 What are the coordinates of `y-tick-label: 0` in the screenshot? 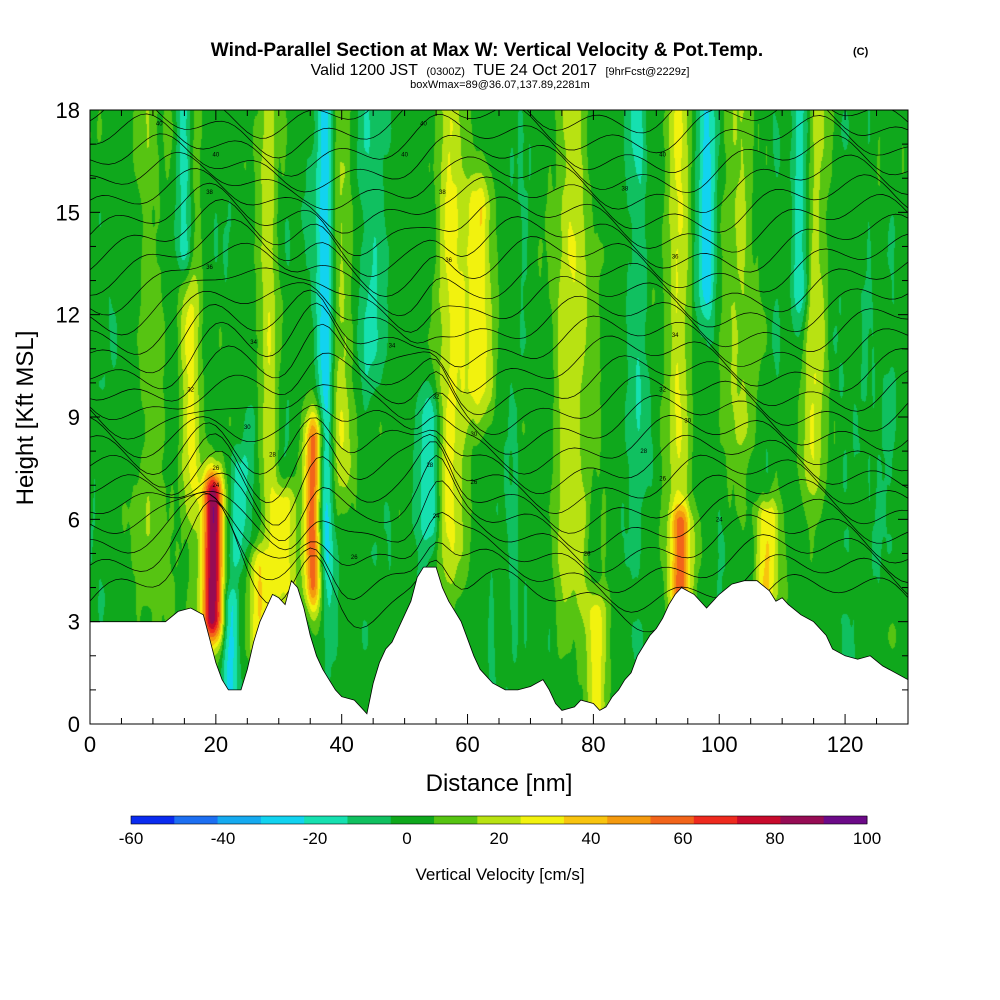 It's located at (74, 724).